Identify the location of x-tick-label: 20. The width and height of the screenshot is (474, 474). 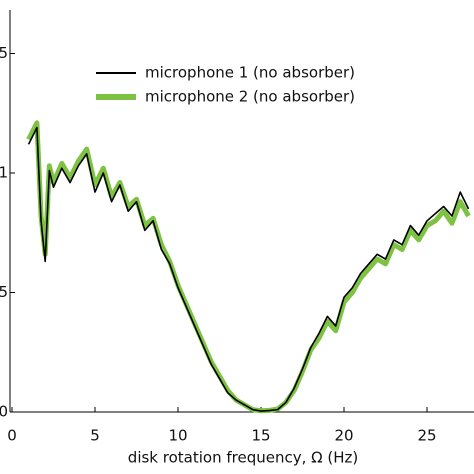
(343, 436).